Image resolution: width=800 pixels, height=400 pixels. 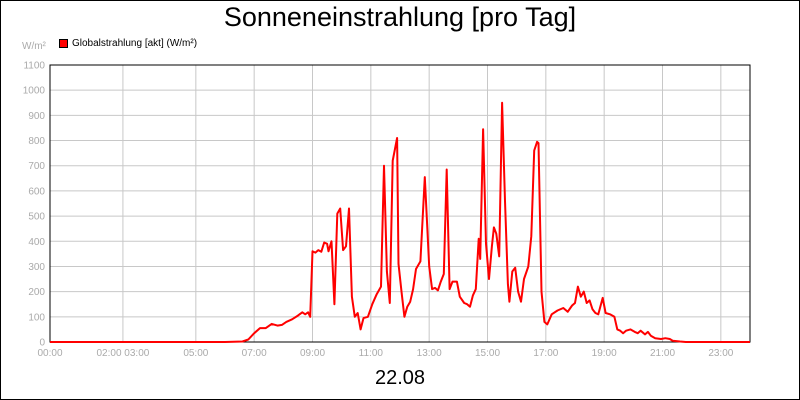 I want to click on y-tick-label: 500, so click(x=36, y=217).